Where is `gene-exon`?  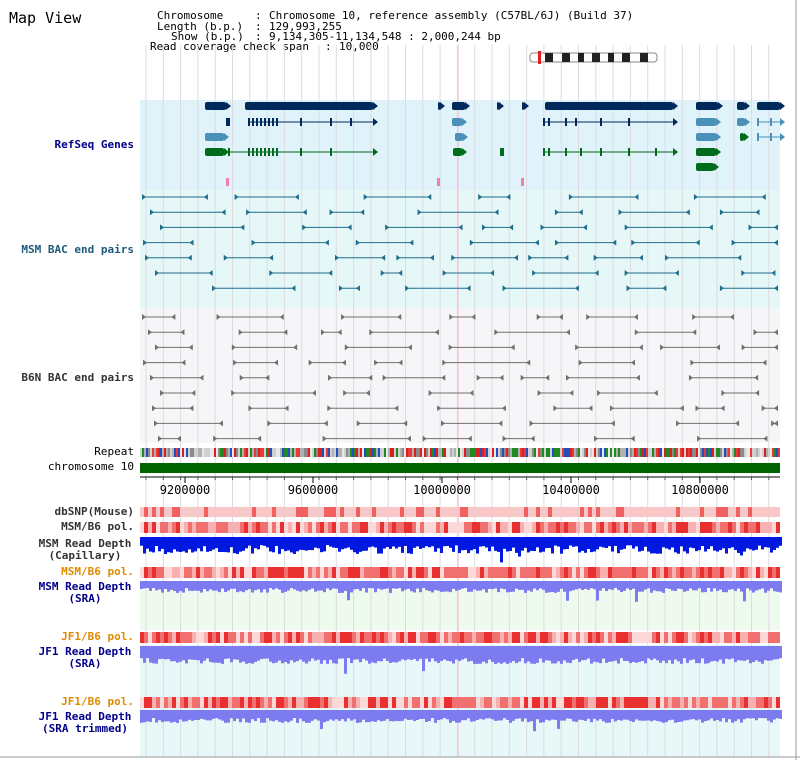
gene-exon is located at coordinates (257, 152).